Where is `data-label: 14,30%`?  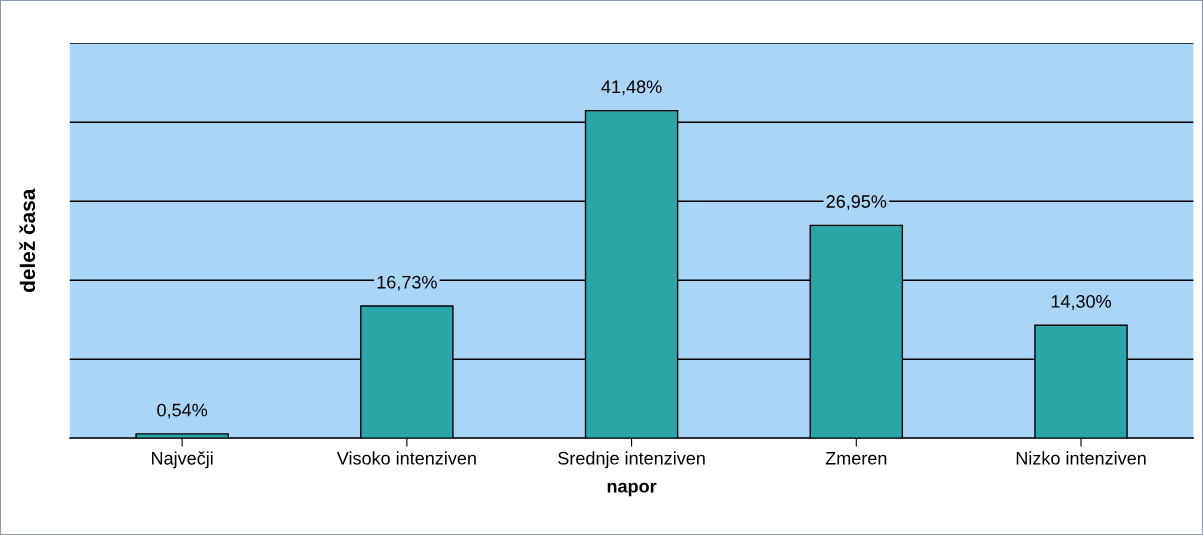
data-label: 14,30% is located at coordinates (1081, 302).